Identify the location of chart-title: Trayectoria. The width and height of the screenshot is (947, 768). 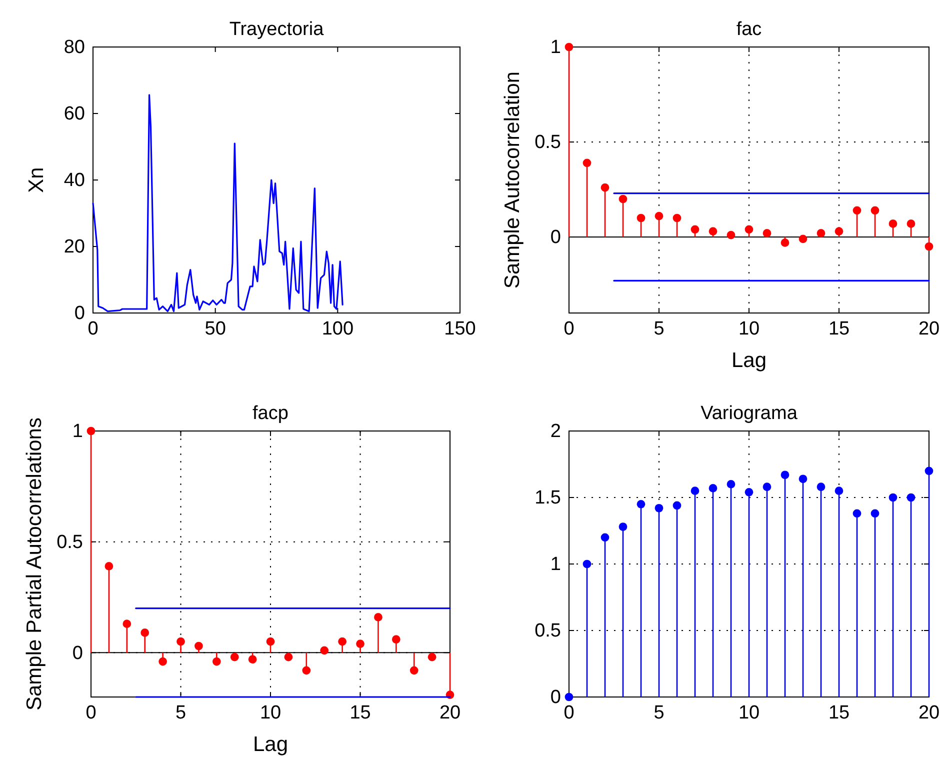
(276, 29).